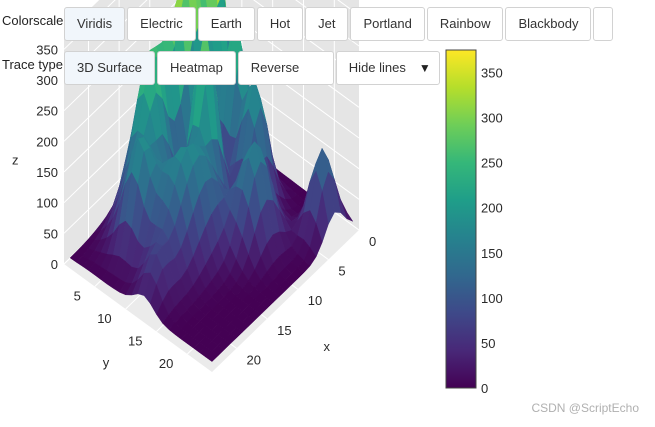 This screenshot has height=427, width=655. I want to click on colorbar-tick-label: 350, so click(492, 73).